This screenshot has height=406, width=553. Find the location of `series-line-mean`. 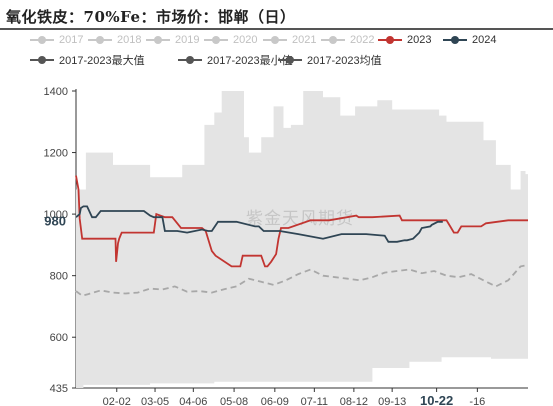

series-line-mean is located at coordinates (302, 280).